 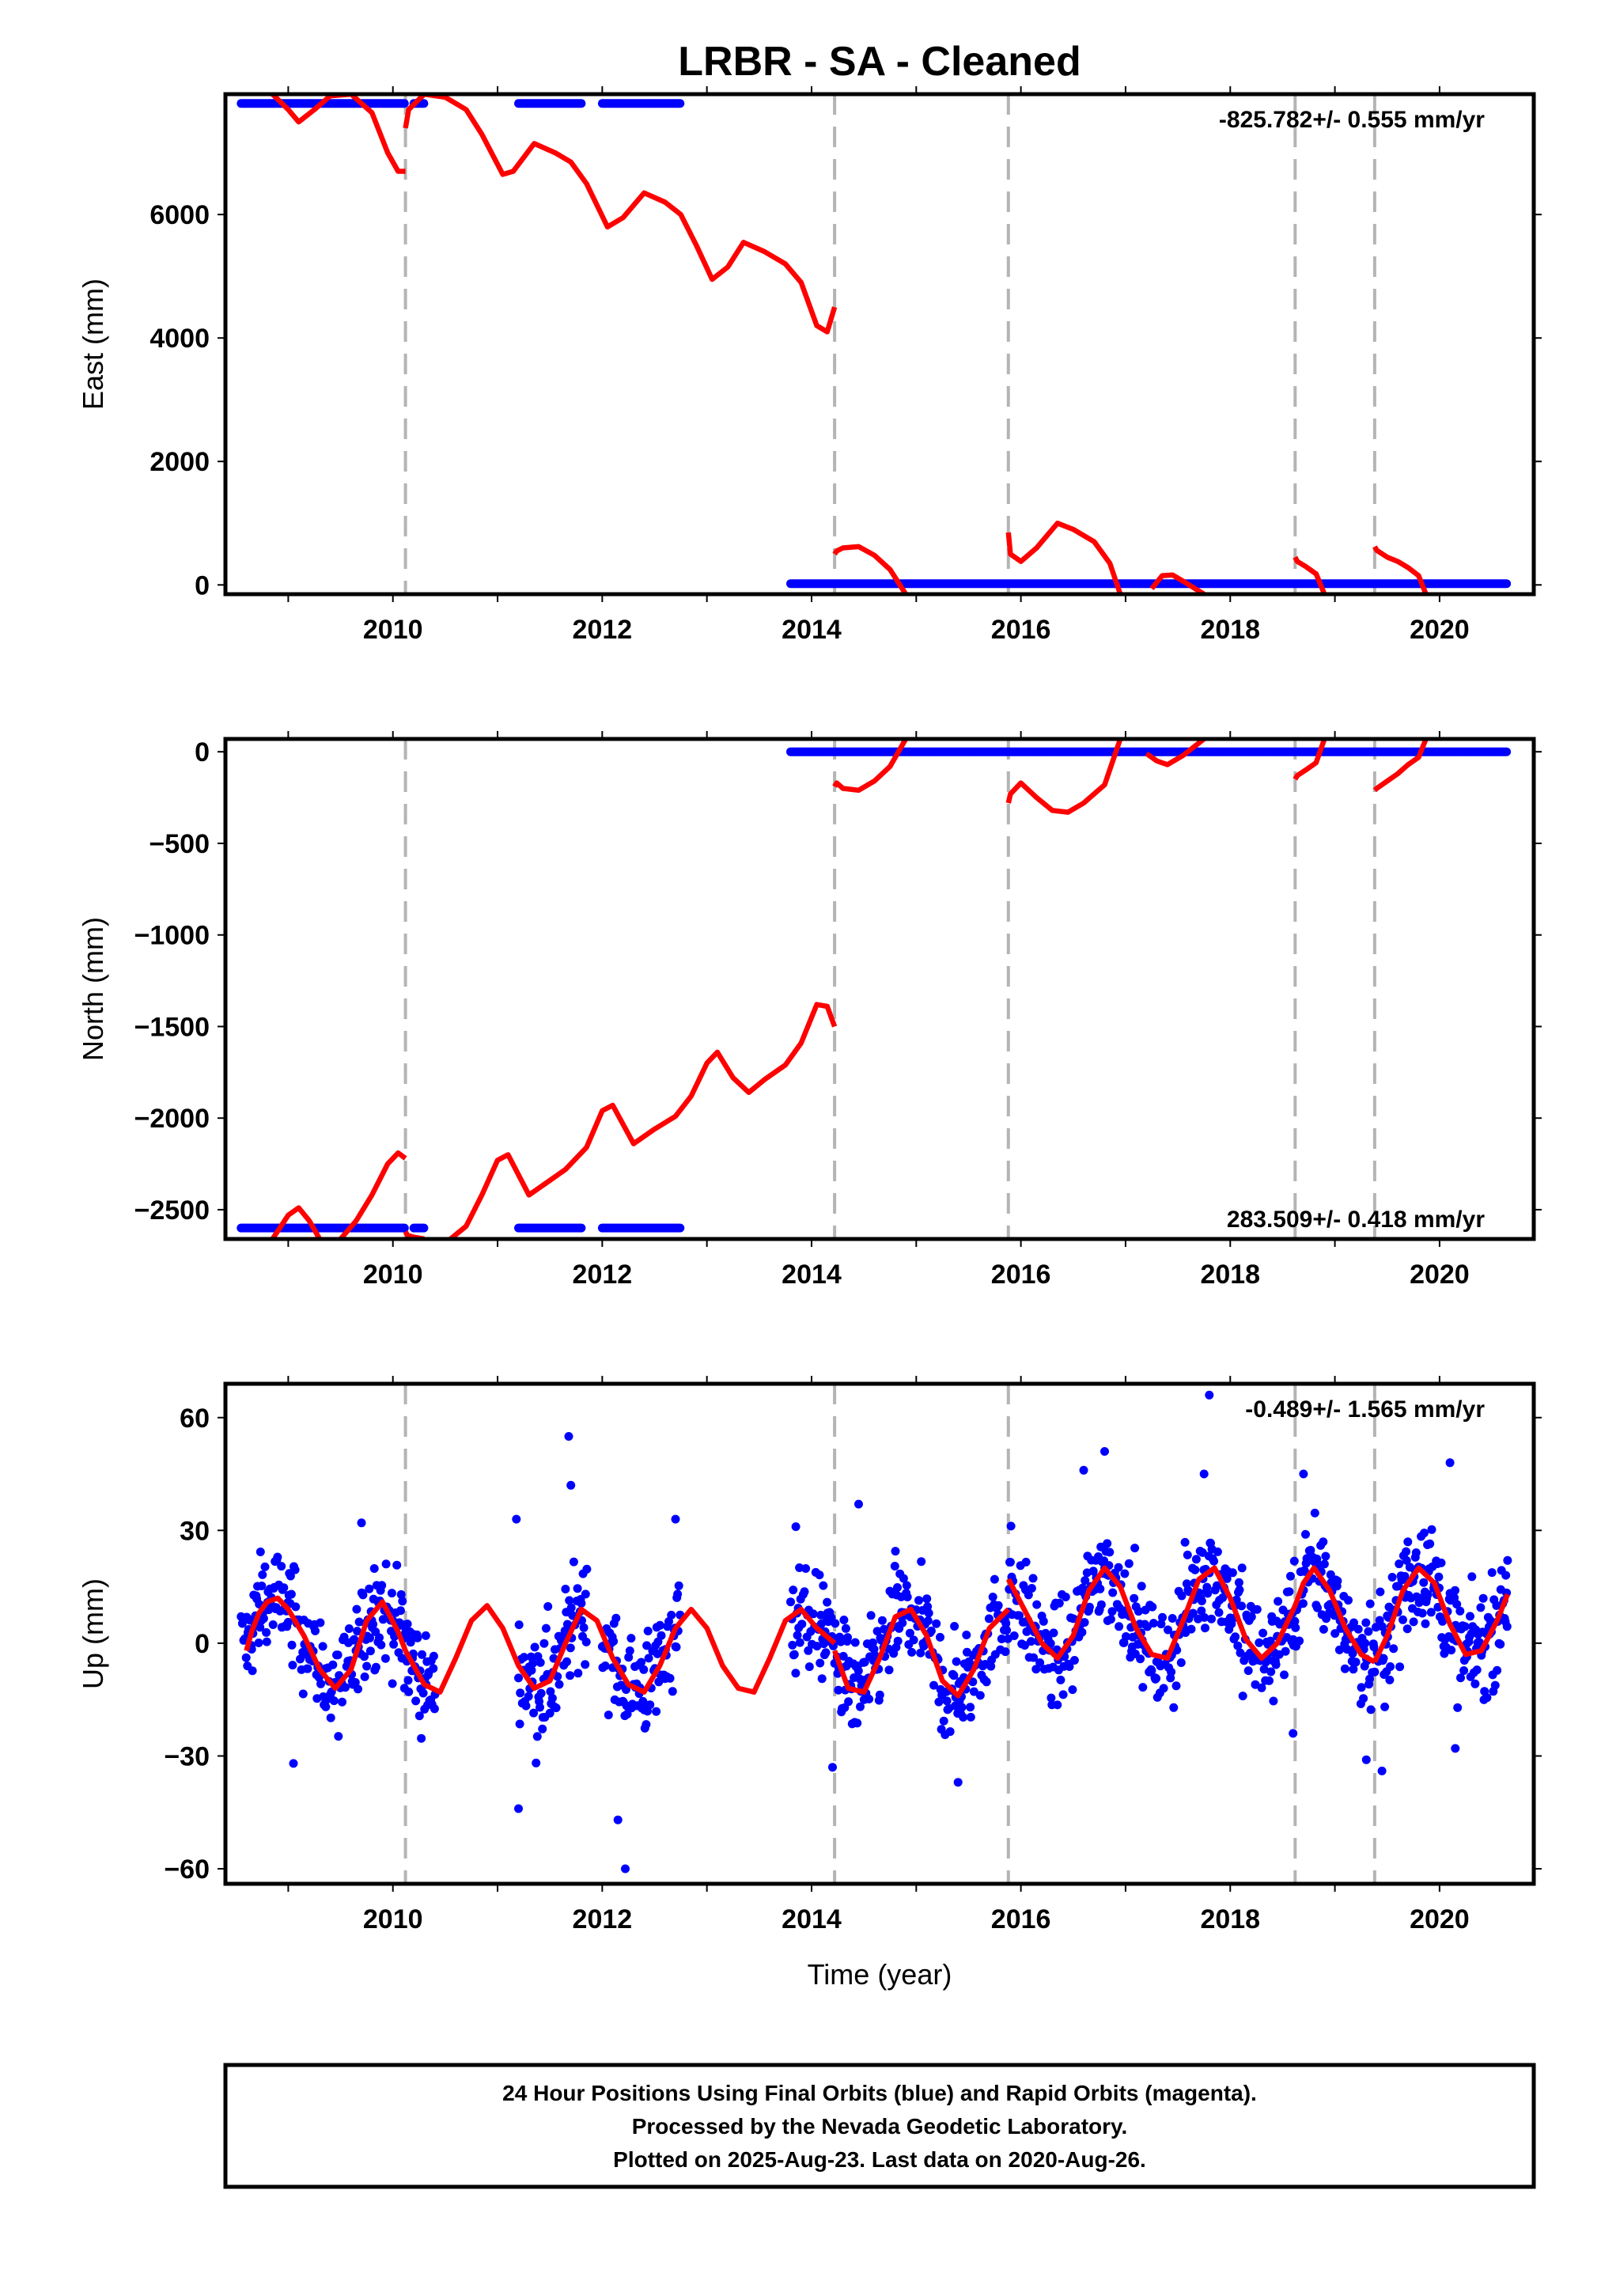 What do you see at coordinates (393, 1275) in the screenshot?
I see `north-x-tick-label: 2010` at bounding box center [393, 1275].